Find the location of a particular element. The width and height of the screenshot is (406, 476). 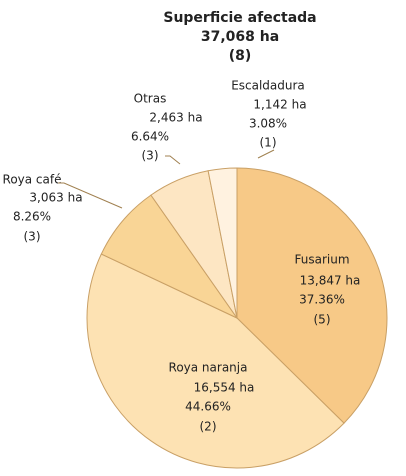

percent-label: 8.26% is located at coordinates (32, 217).